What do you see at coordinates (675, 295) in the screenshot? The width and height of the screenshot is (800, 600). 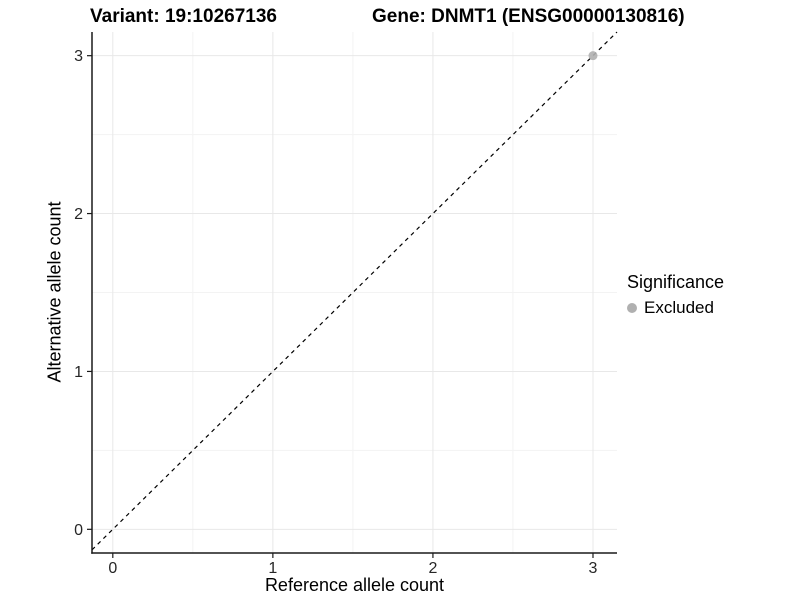 I see `legend: Significance Excluded` at bounding box center [675, 295].